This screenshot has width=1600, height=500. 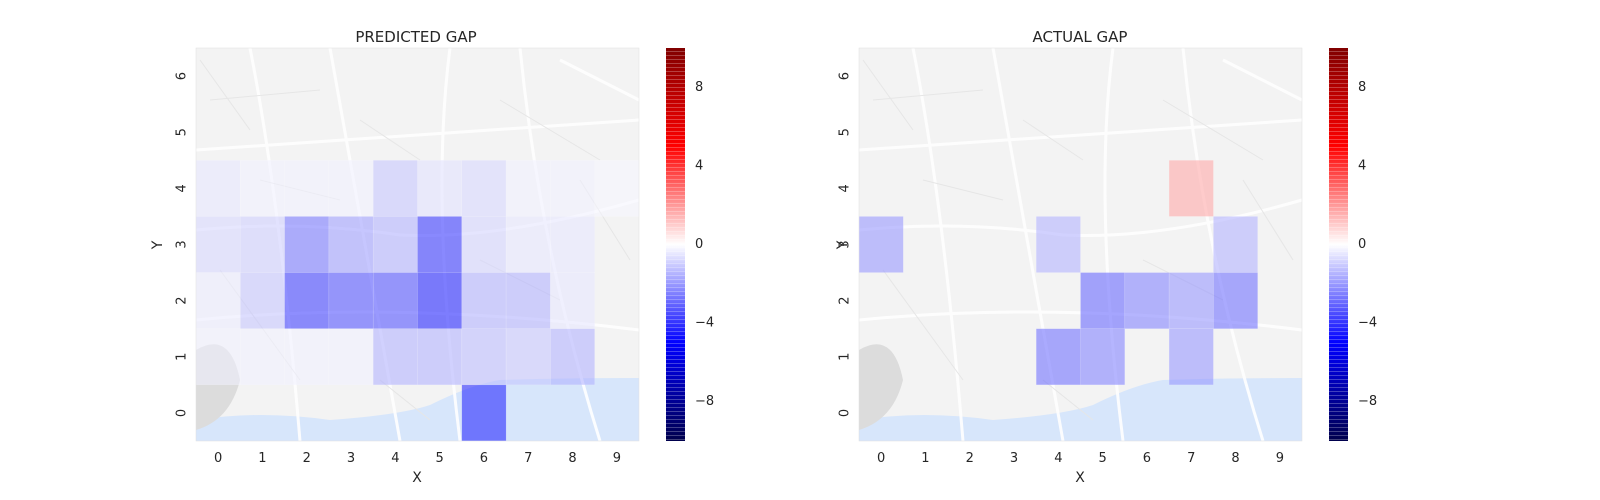 I want to click on x-axis-label: X, so click(x=417, y=478).